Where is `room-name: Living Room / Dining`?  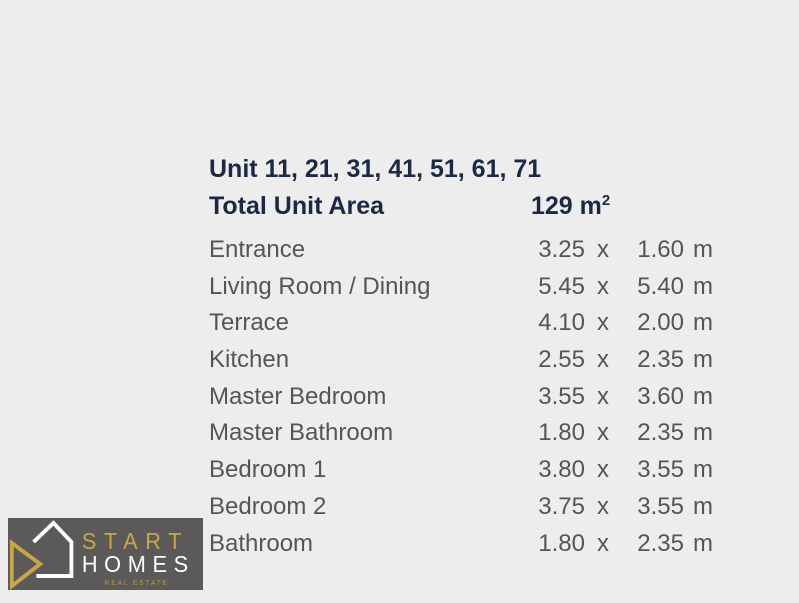
room-name: Living Room / Dining is located at coordinates (320, 286).